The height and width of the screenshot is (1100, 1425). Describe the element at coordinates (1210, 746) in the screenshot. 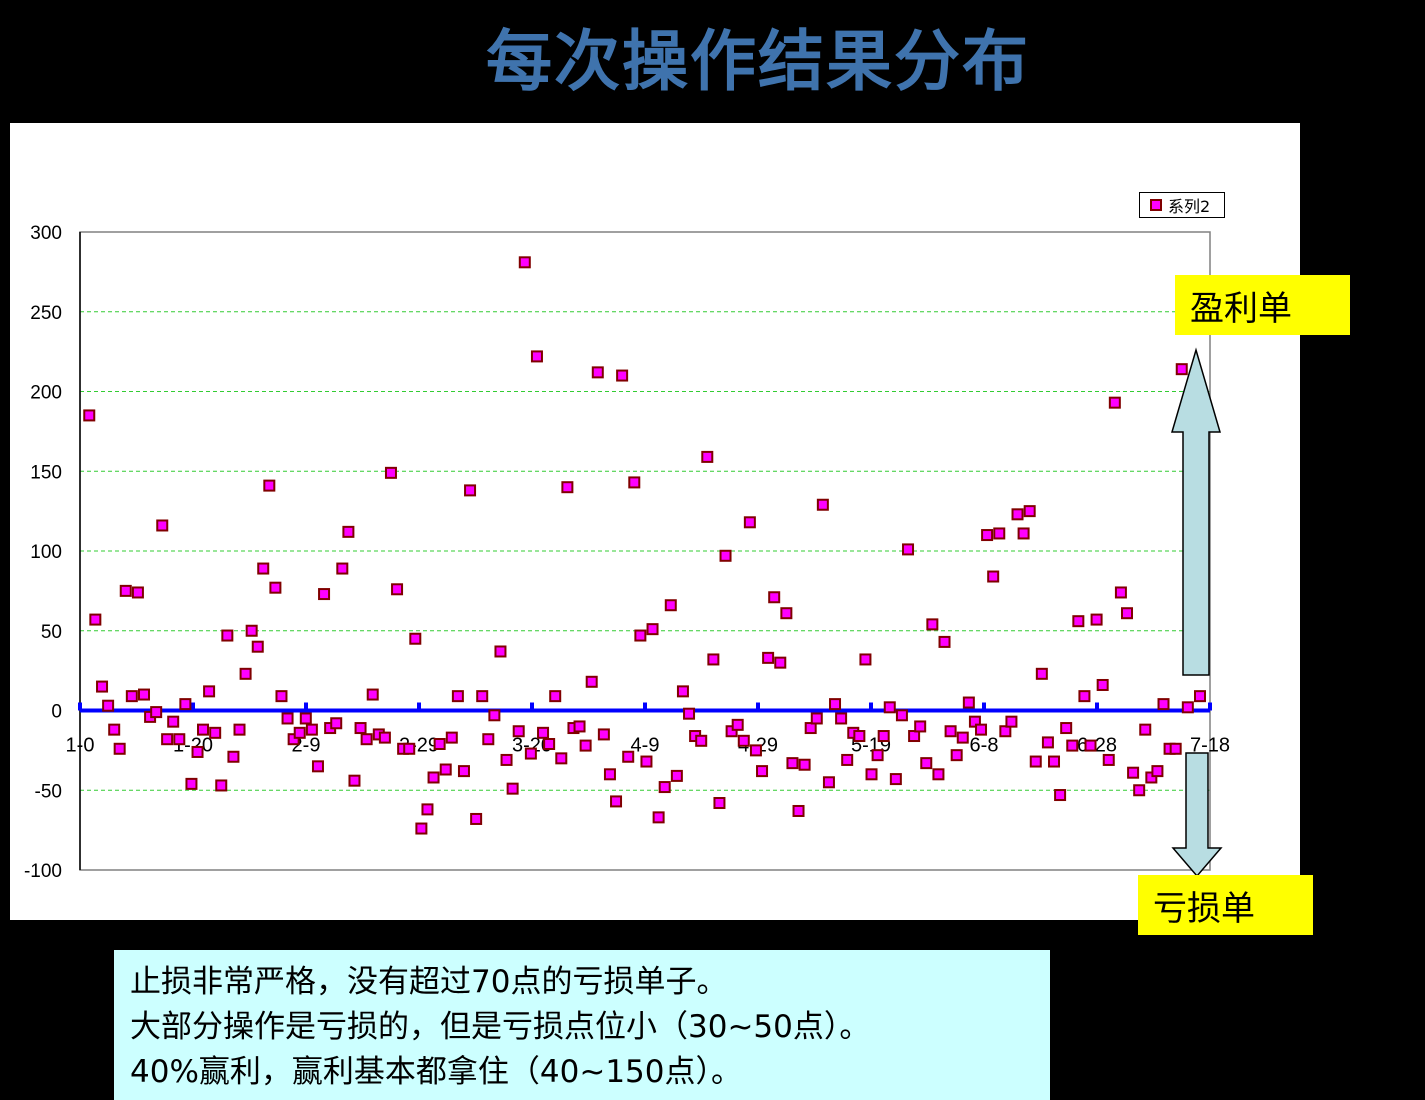

I see `x-tick-label: 7-18` at that location.